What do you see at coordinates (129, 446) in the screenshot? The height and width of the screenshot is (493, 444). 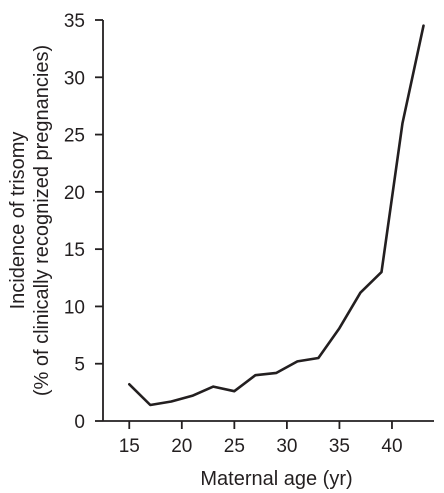 I see `x-tick-label: 15` at bounding box center [129, 446].